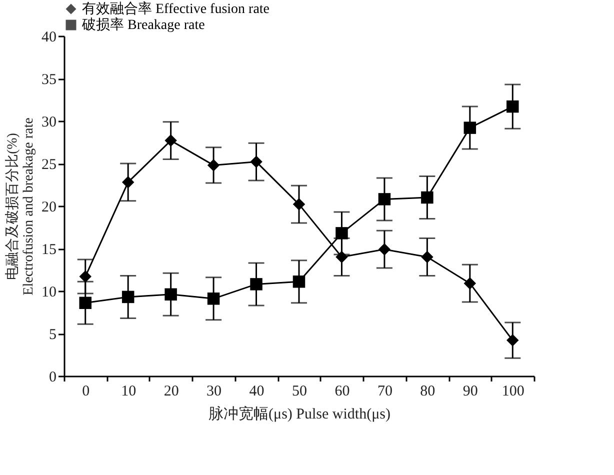  Describe the element at coordinates (214, 392) in the screenshot. I see `x-tick-label: 30` at that location.